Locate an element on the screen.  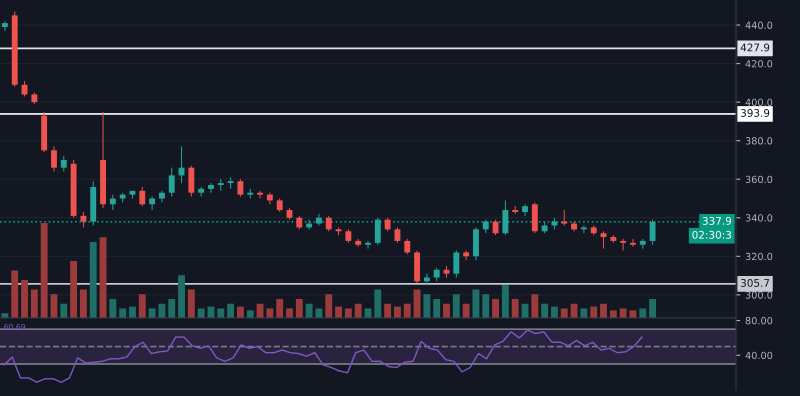
y-tick-label: 440.0 is located at coordinates (759, 25).